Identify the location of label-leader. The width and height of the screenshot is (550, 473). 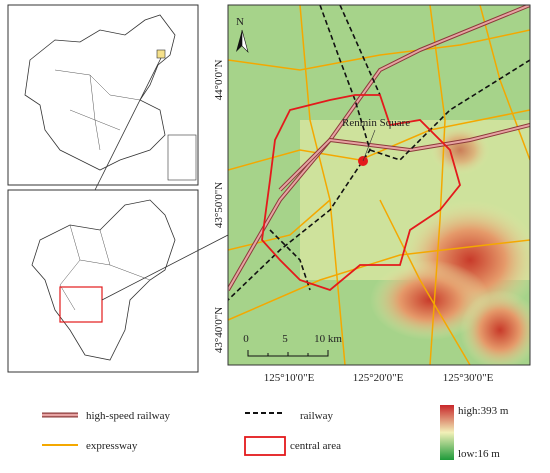
(369, 145).